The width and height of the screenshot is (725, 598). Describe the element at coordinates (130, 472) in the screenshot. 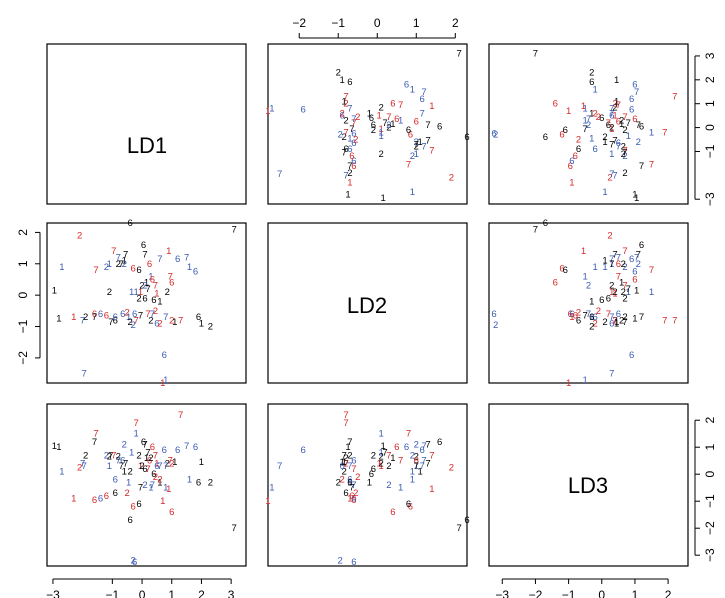

I see `point-2-0-25: 2` at that location.